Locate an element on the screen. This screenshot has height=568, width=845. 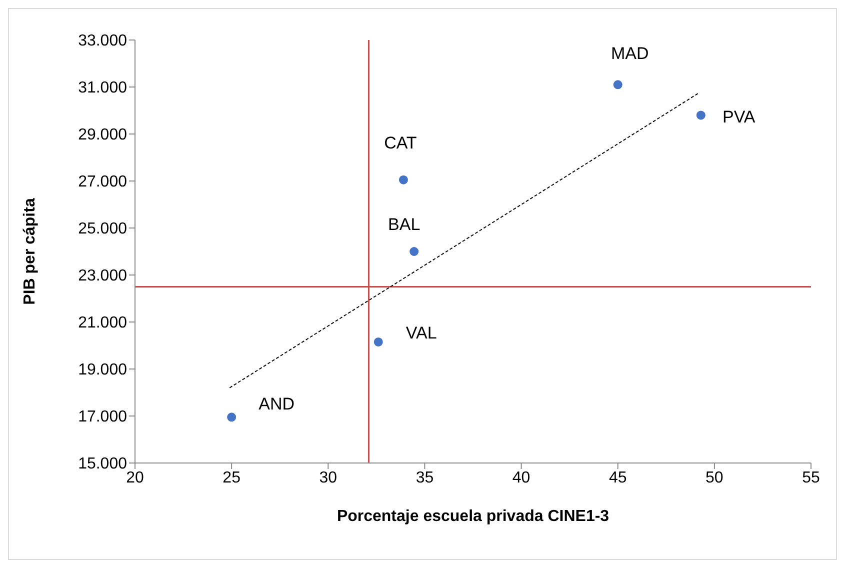
annotation: AND is located at coordinates (276, 404).